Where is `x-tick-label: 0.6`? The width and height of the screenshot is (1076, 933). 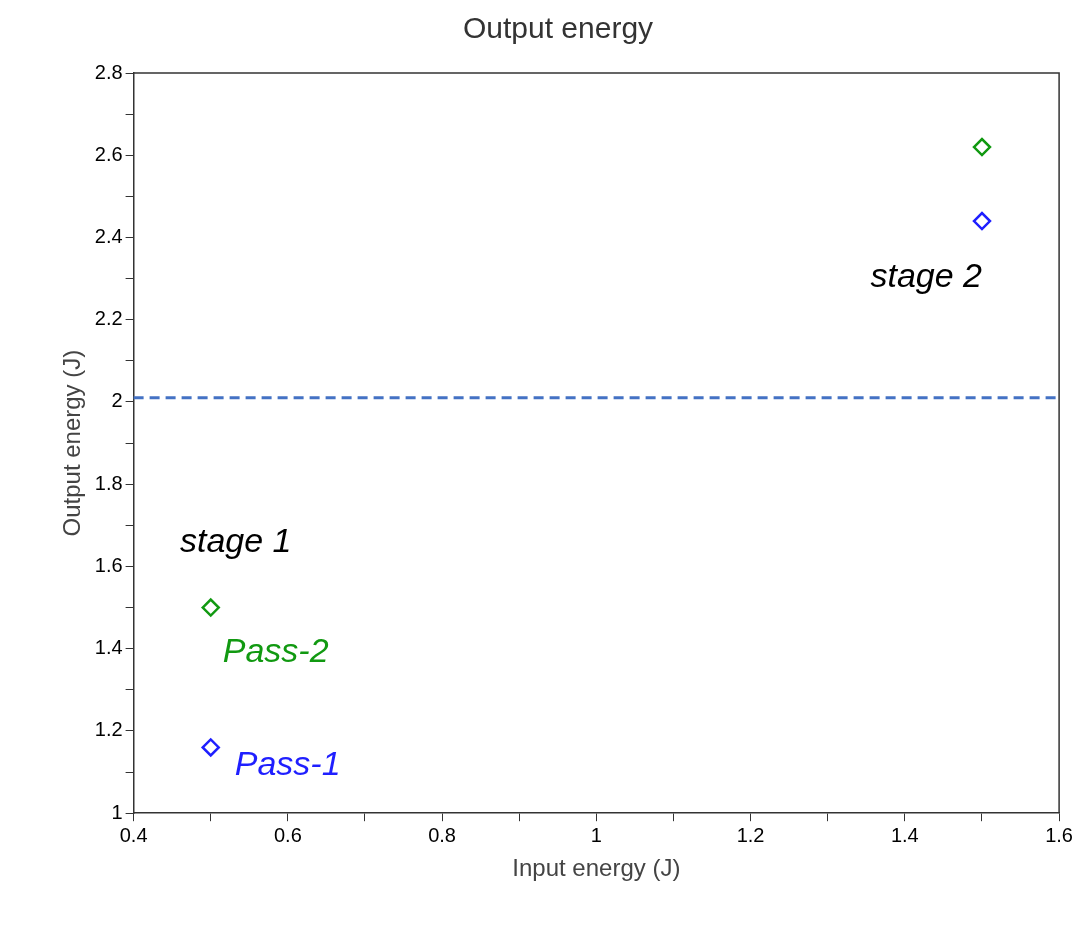 x-tick-label: 0.6 is located at coordinates (287, 834).